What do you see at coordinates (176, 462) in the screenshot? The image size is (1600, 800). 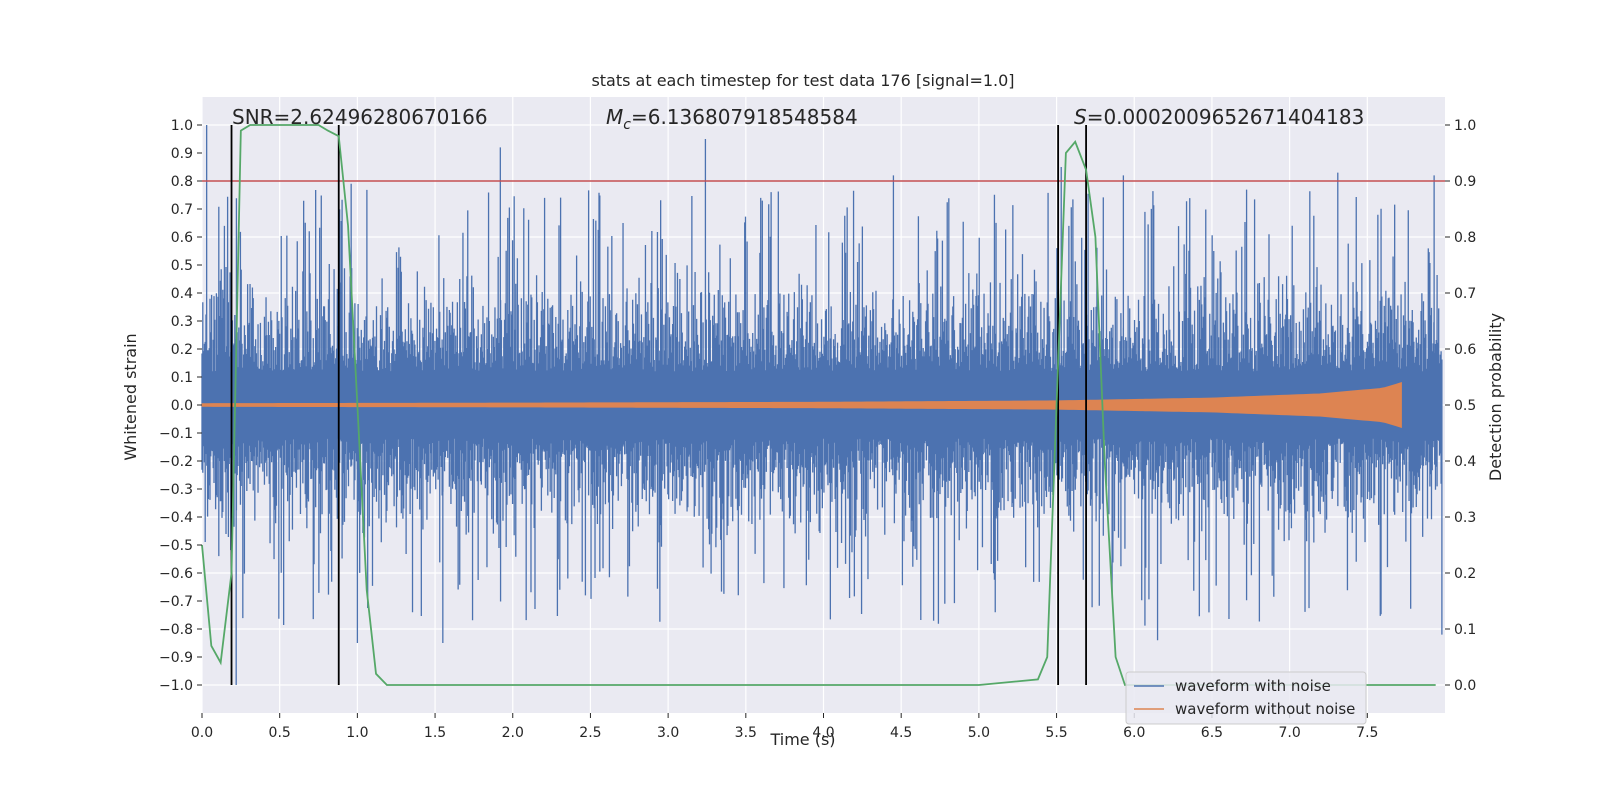 I see `y-left-tick-label: −0.2` at bounding box center [176, 462].